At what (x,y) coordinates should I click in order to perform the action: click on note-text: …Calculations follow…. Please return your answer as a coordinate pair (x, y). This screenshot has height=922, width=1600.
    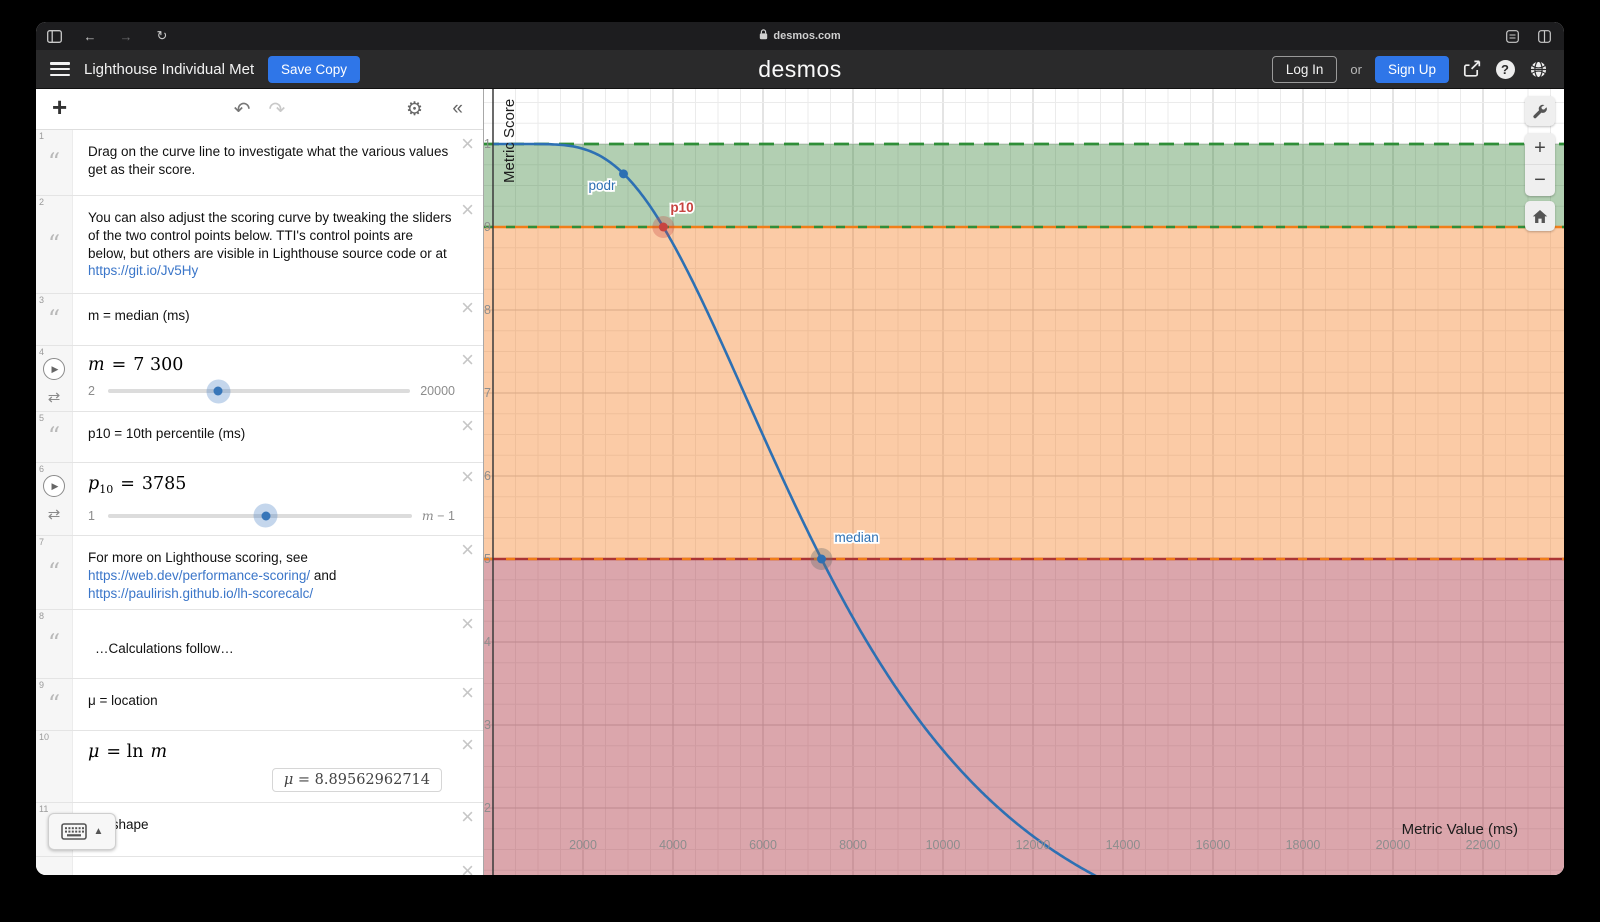
    Looking at the image, I should click on (164, 648).